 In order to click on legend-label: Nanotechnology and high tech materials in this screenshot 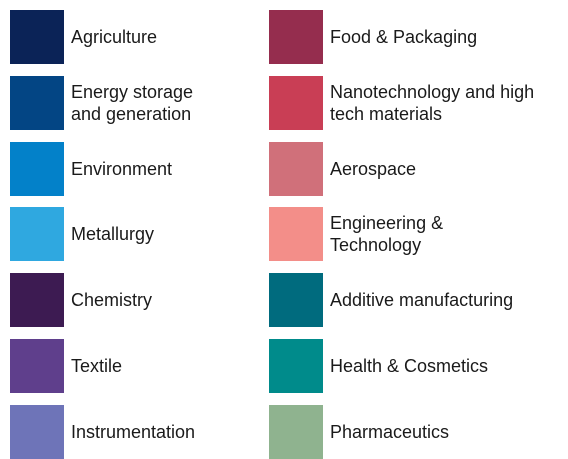, I will do `click(432, 102)`.